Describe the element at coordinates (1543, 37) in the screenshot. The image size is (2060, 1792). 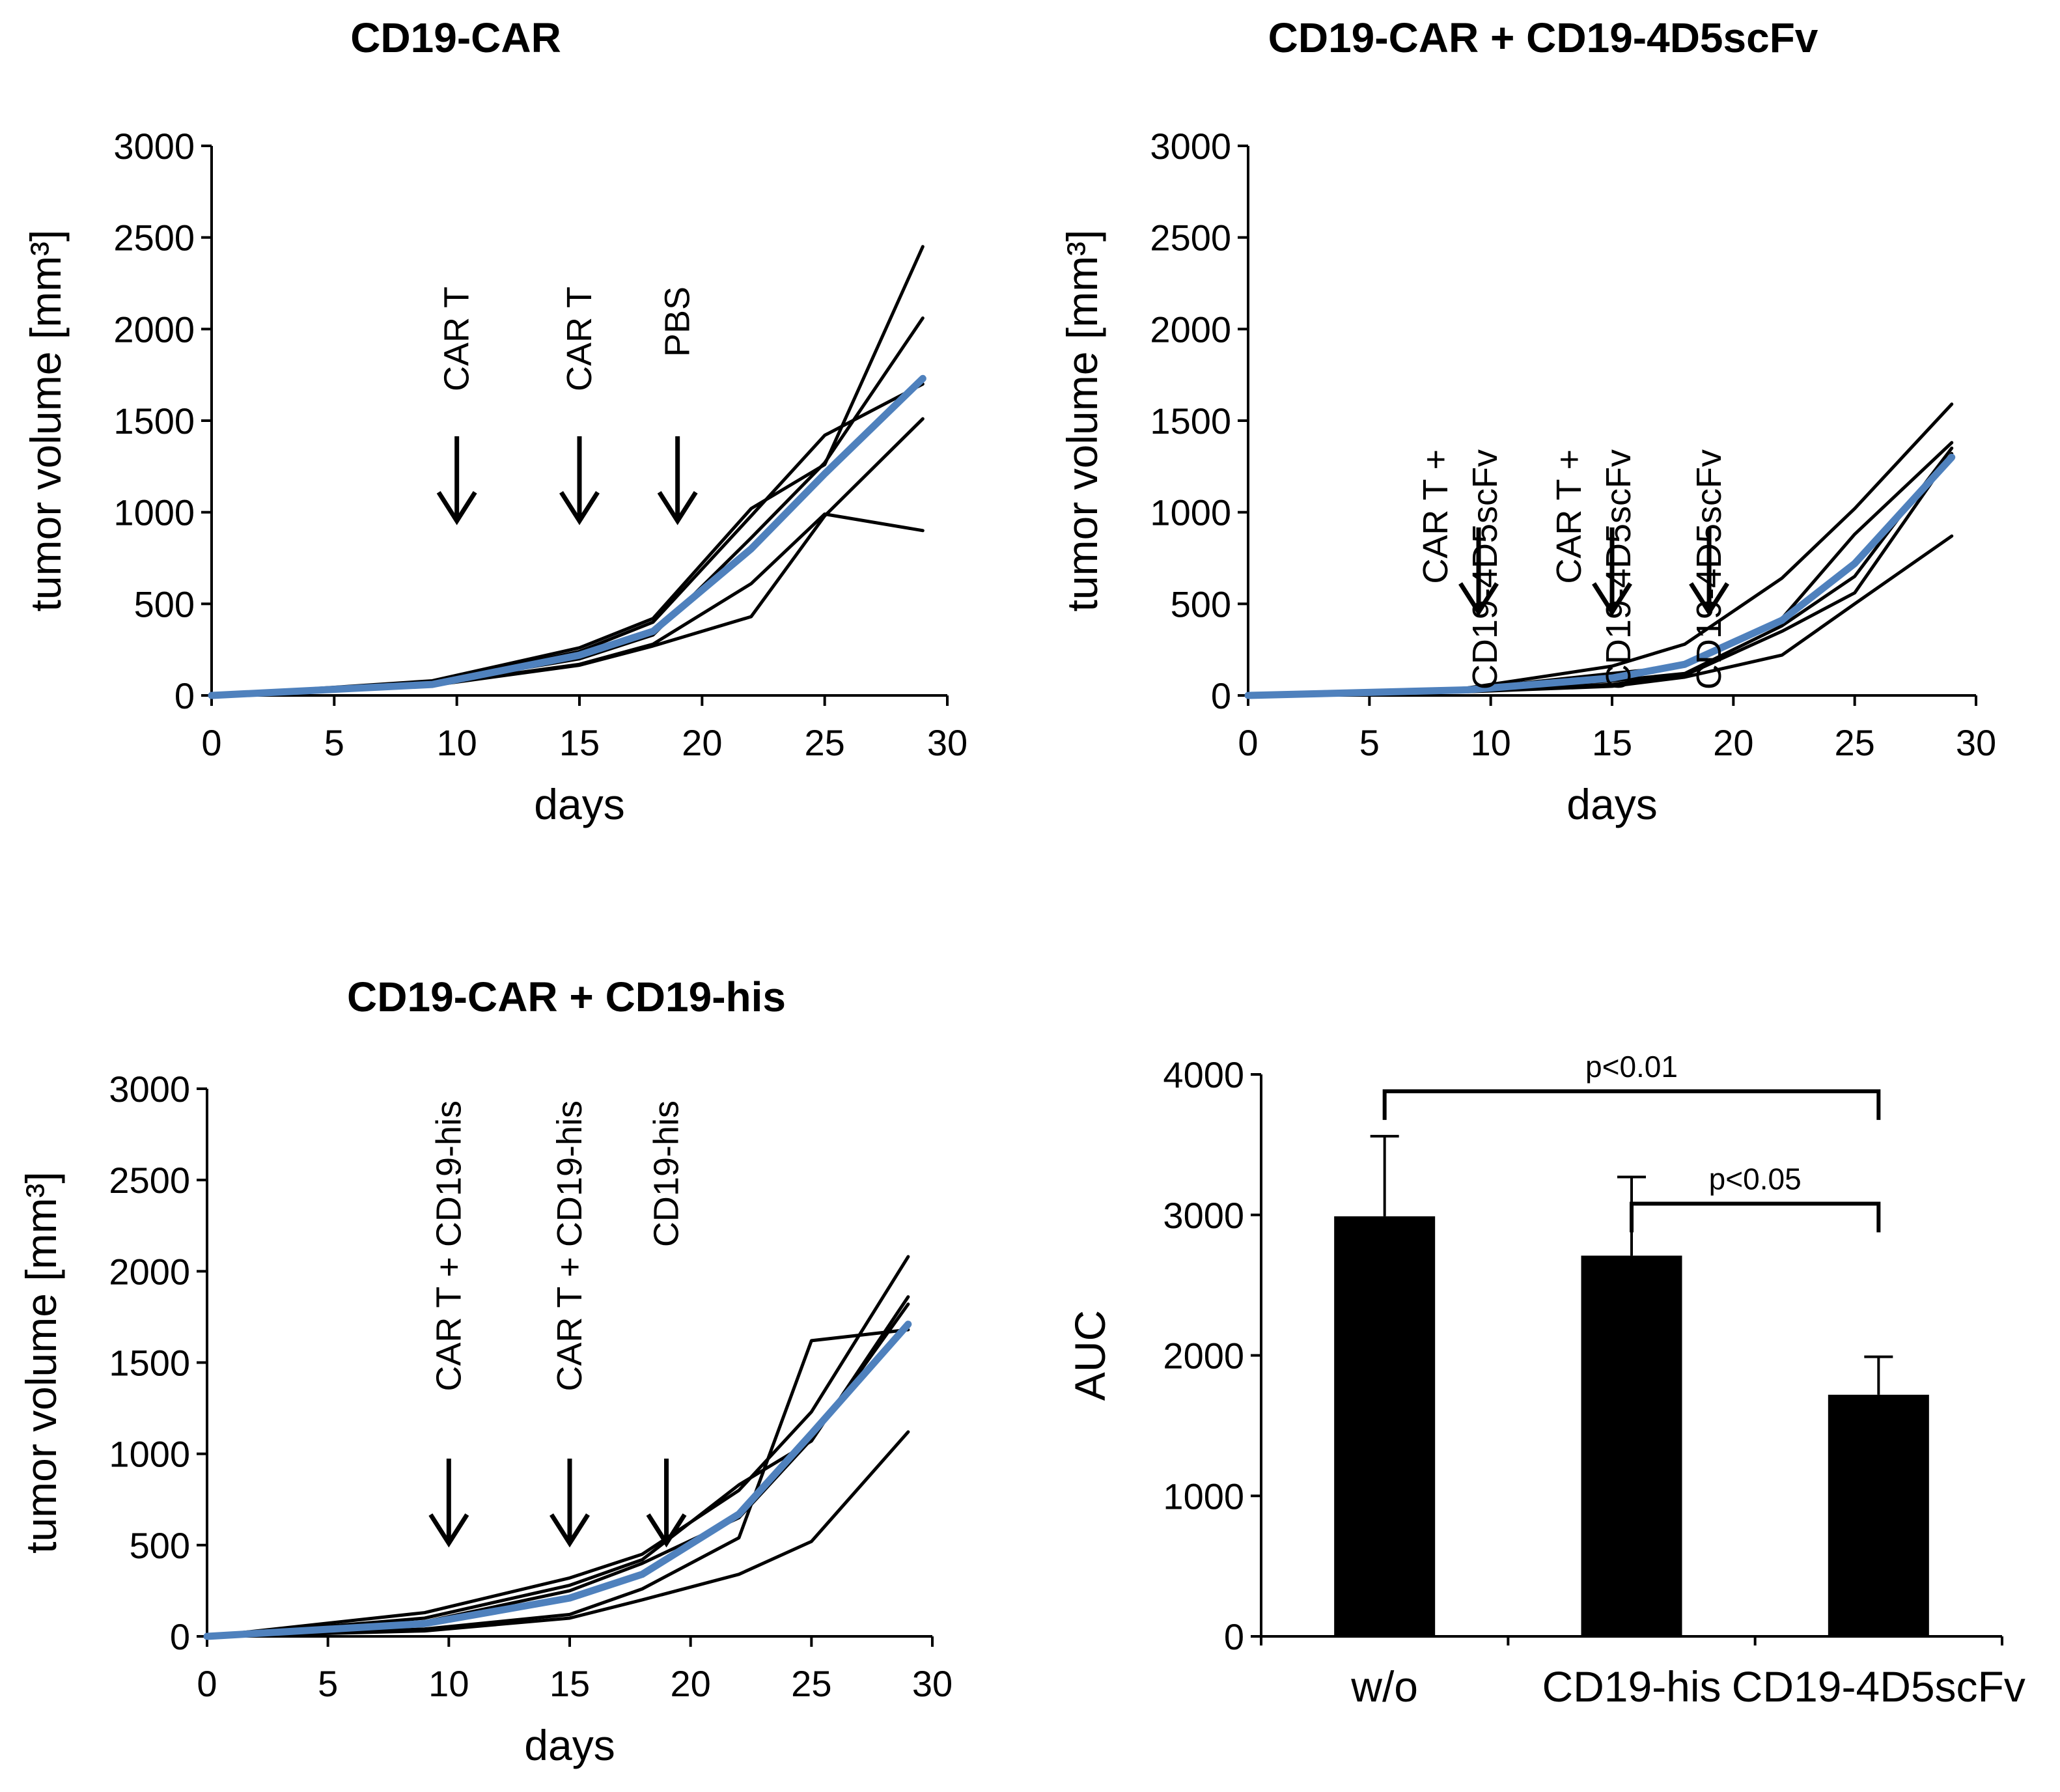
I see `chart-title: CD19-CAR + CD19-4D5scFv` at that location.